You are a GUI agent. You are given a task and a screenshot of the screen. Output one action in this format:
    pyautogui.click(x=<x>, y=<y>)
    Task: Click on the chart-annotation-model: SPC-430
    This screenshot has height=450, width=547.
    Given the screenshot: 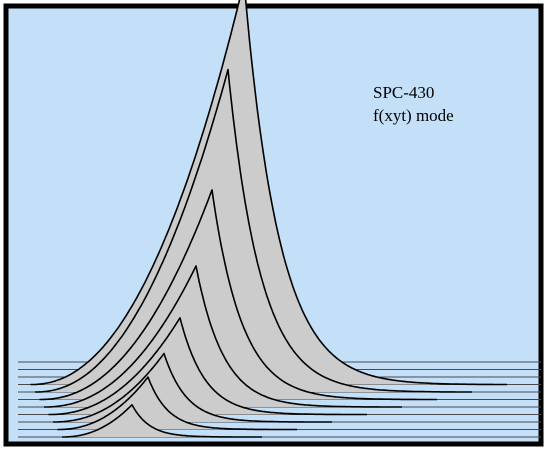 What is the action you would take?
    pyautogui.click(x=403, y=92)
    